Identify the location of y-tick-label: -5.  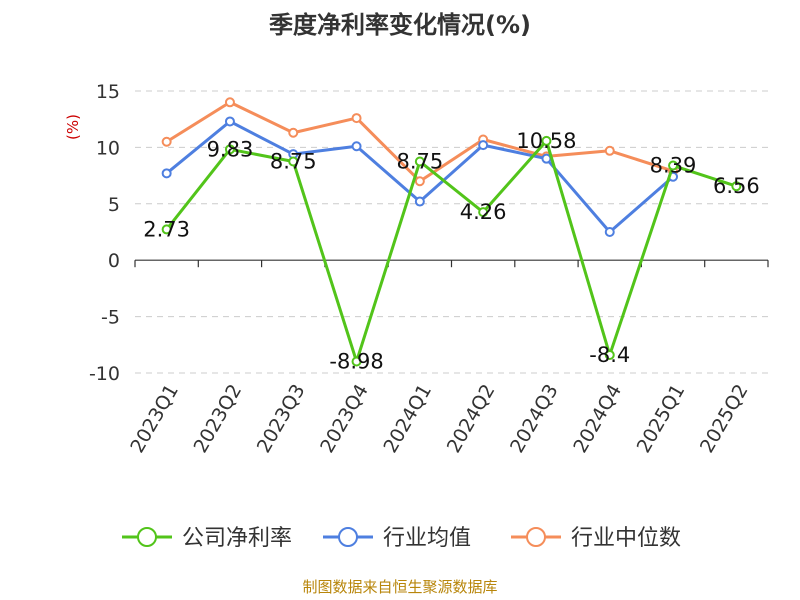
(110, 318).